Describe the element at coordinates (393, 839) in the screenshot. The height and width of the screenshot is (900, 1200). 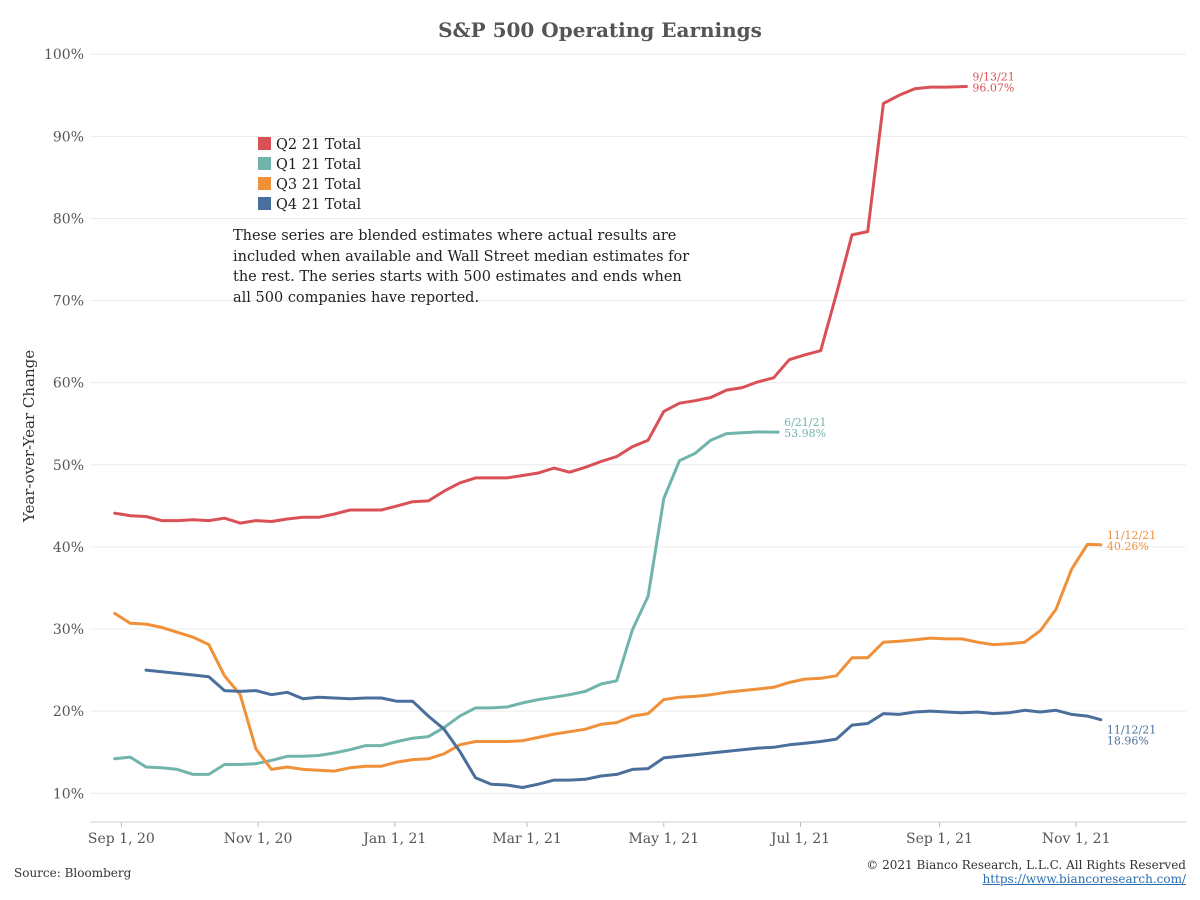
I see `x-tick-label: Jan 1, 21` at that location.